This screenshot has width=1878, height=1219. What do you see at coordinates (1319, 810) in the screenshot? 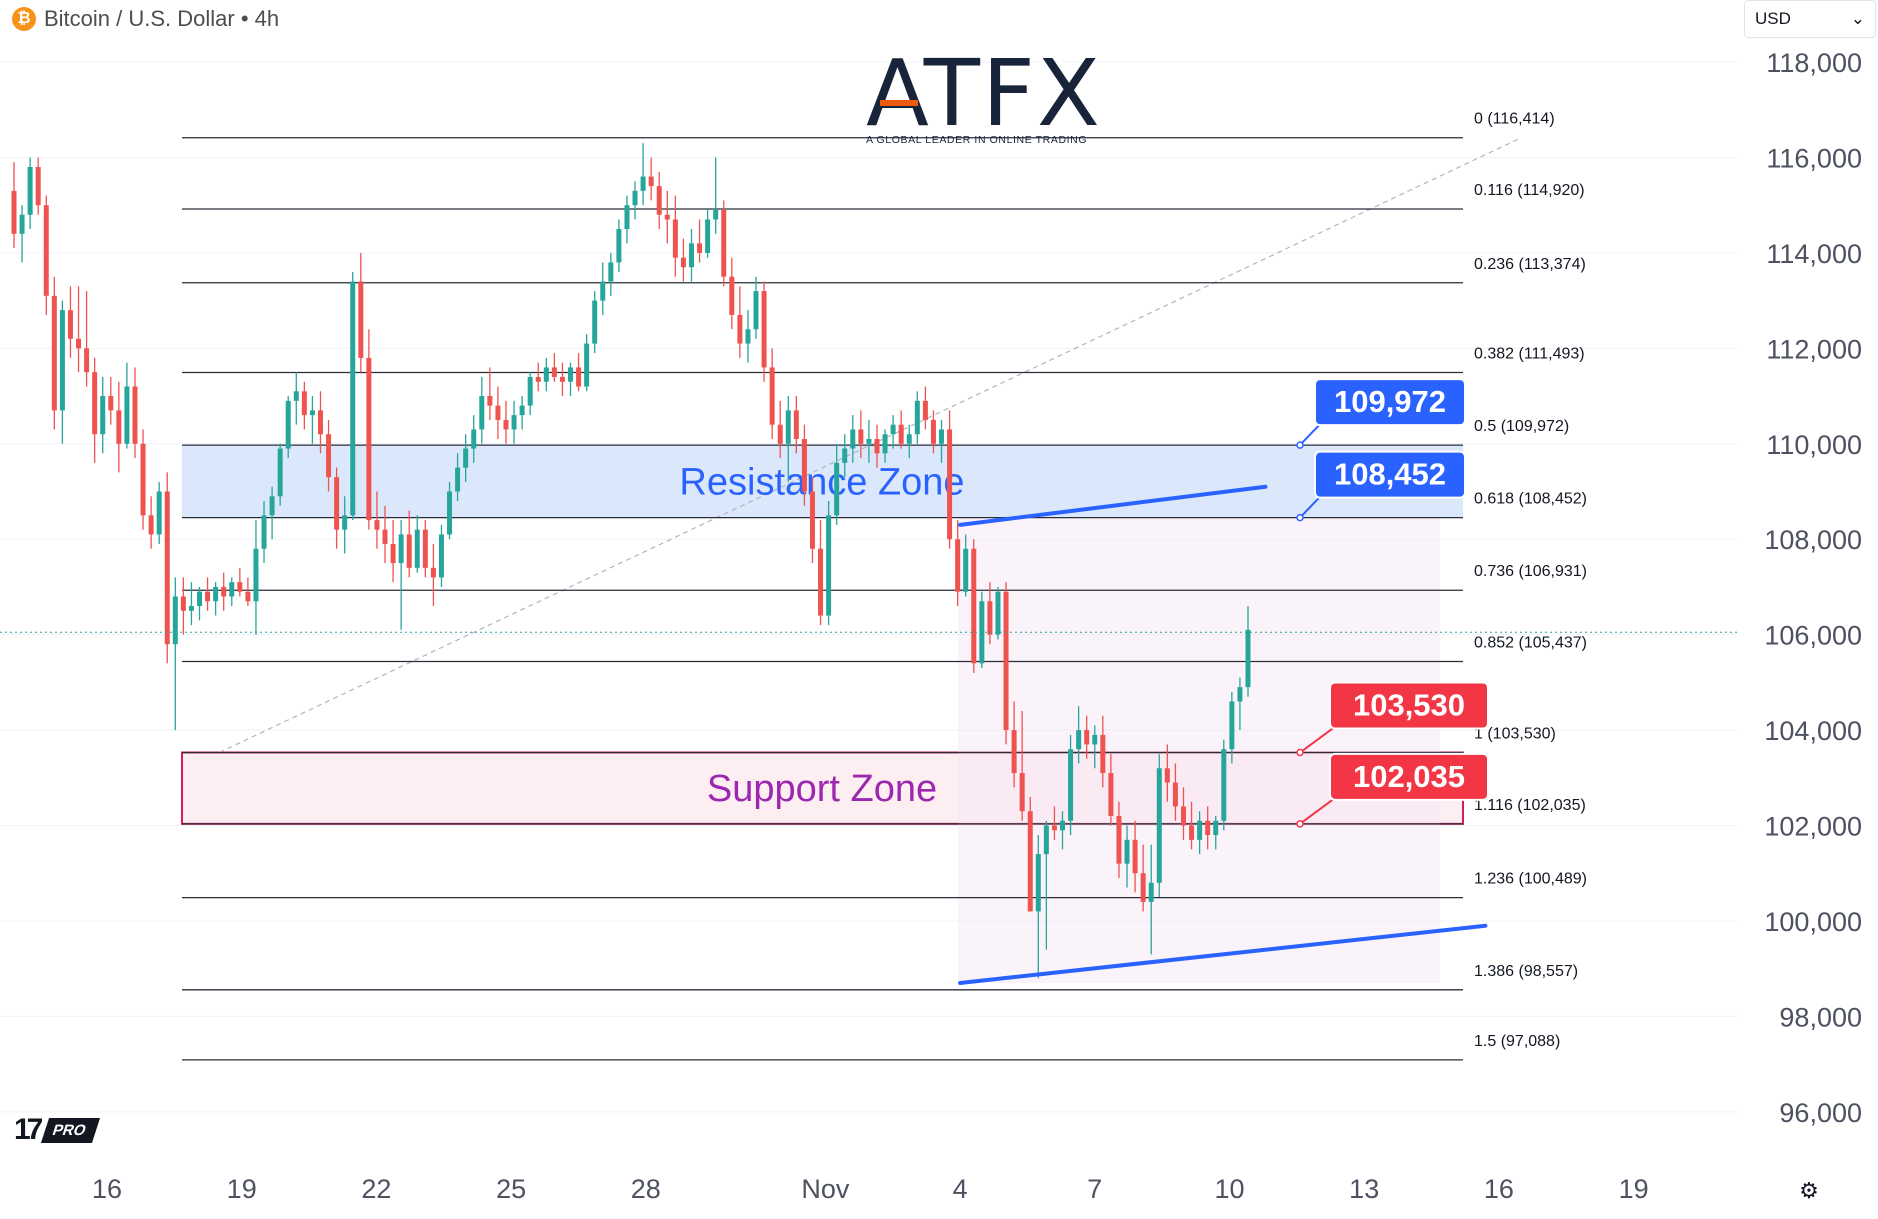
I see `callout-leader` at bounding box center [1319, 810].